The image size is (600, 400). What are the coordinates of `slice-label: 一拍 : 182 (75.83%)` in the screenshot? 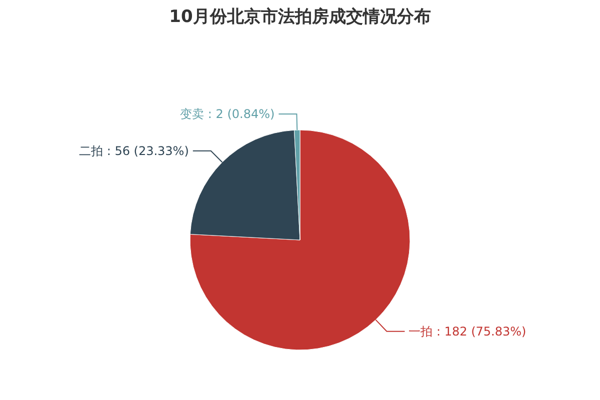 It's located at (467, 331).